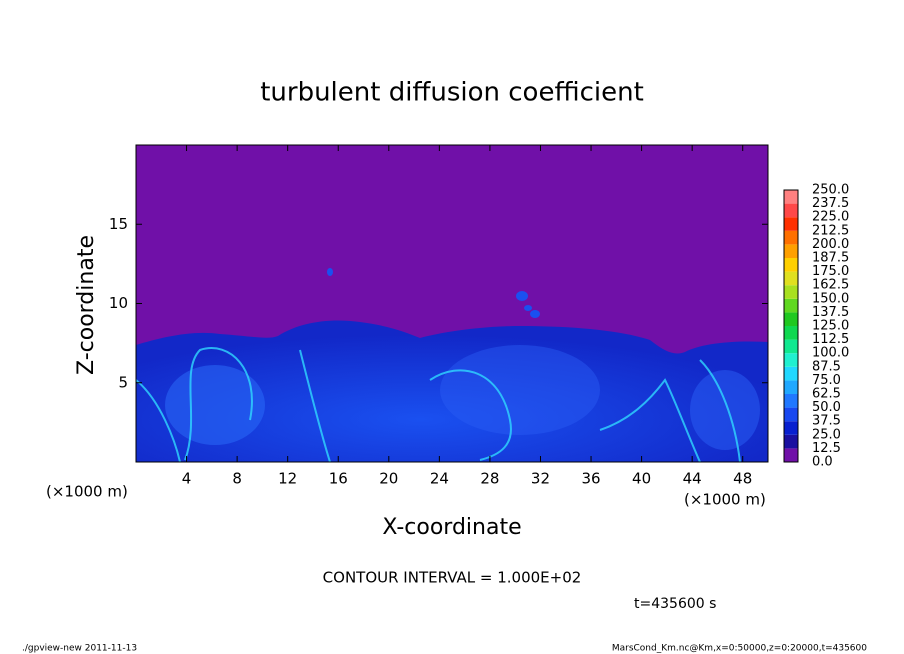 The image size is (904, 654). Describe the element at coordinates (830, 271) in the screenshot. I see `colorbar-label: 175.0` at that location.